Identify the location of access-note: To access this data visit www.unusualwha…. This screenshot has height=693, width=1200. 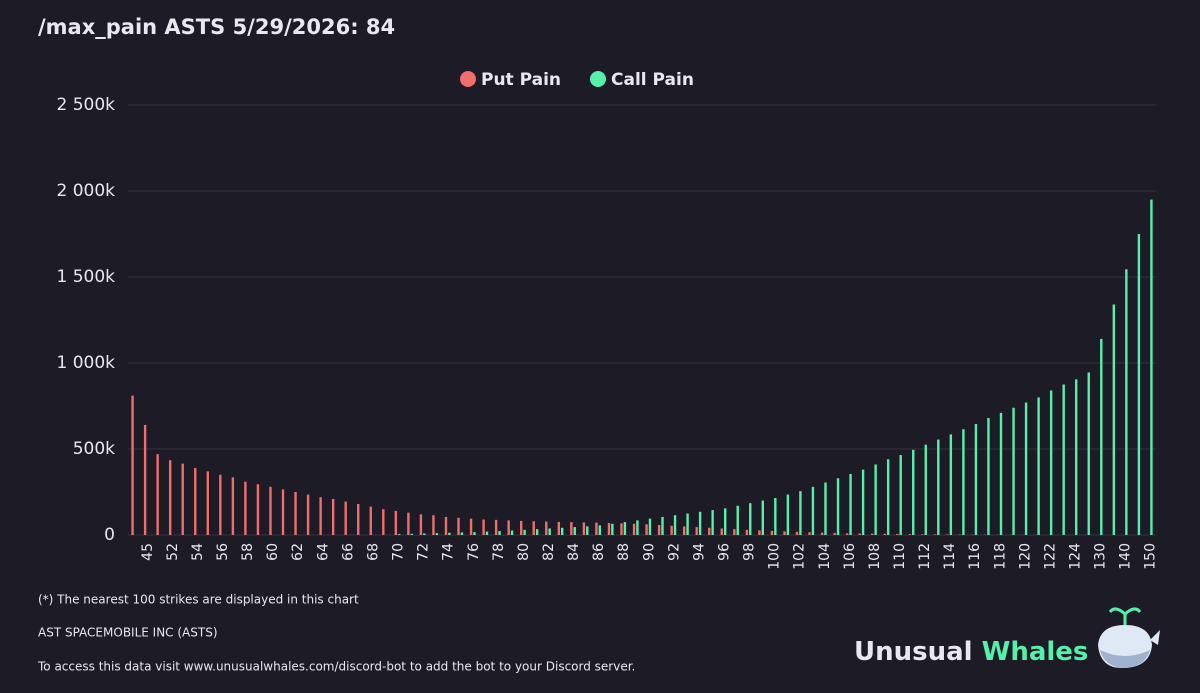
(336, 667).